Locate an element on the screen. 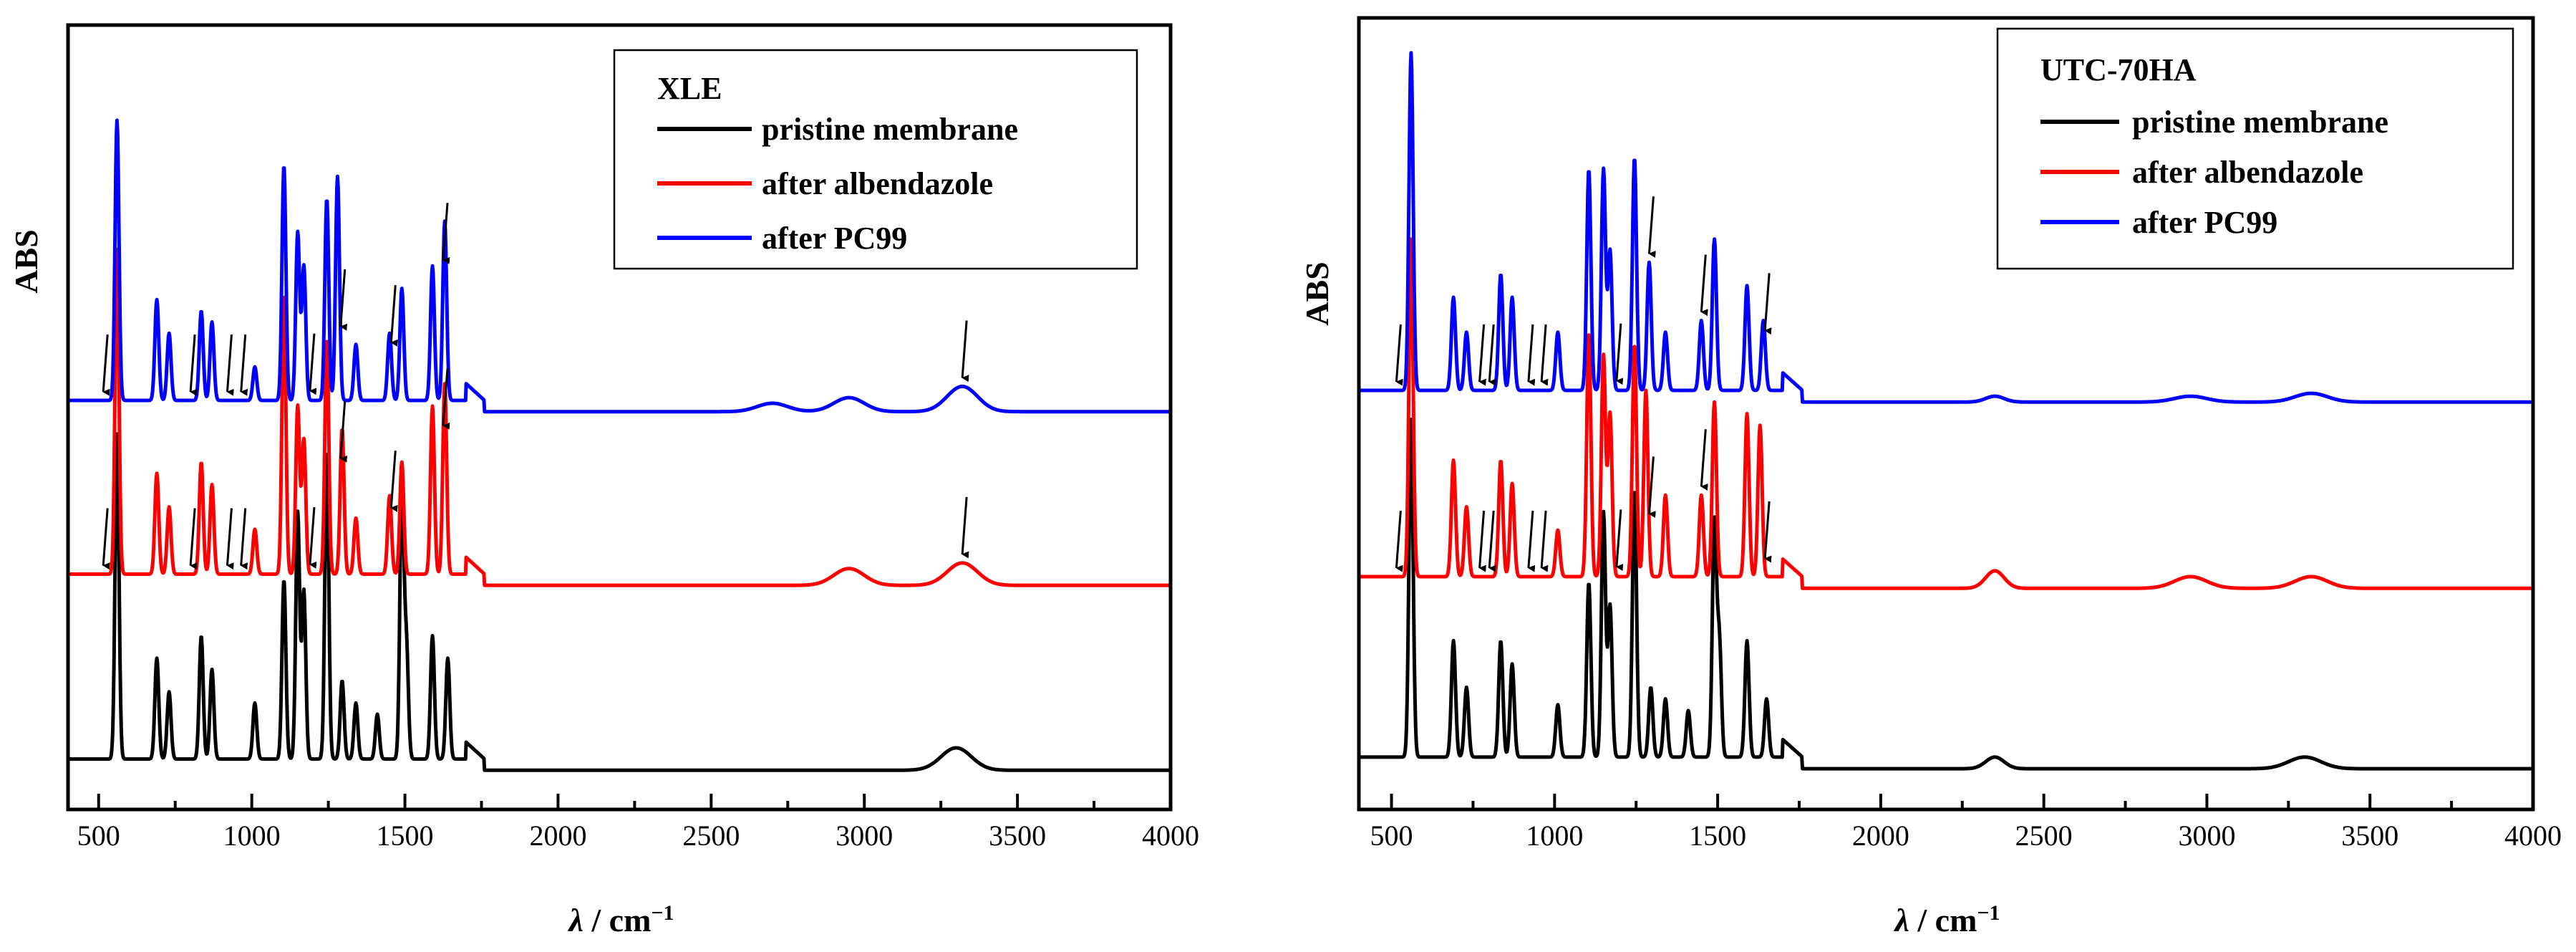  utc-x-tick-label-2000: 2000 is located at coordinates (1881, 835).